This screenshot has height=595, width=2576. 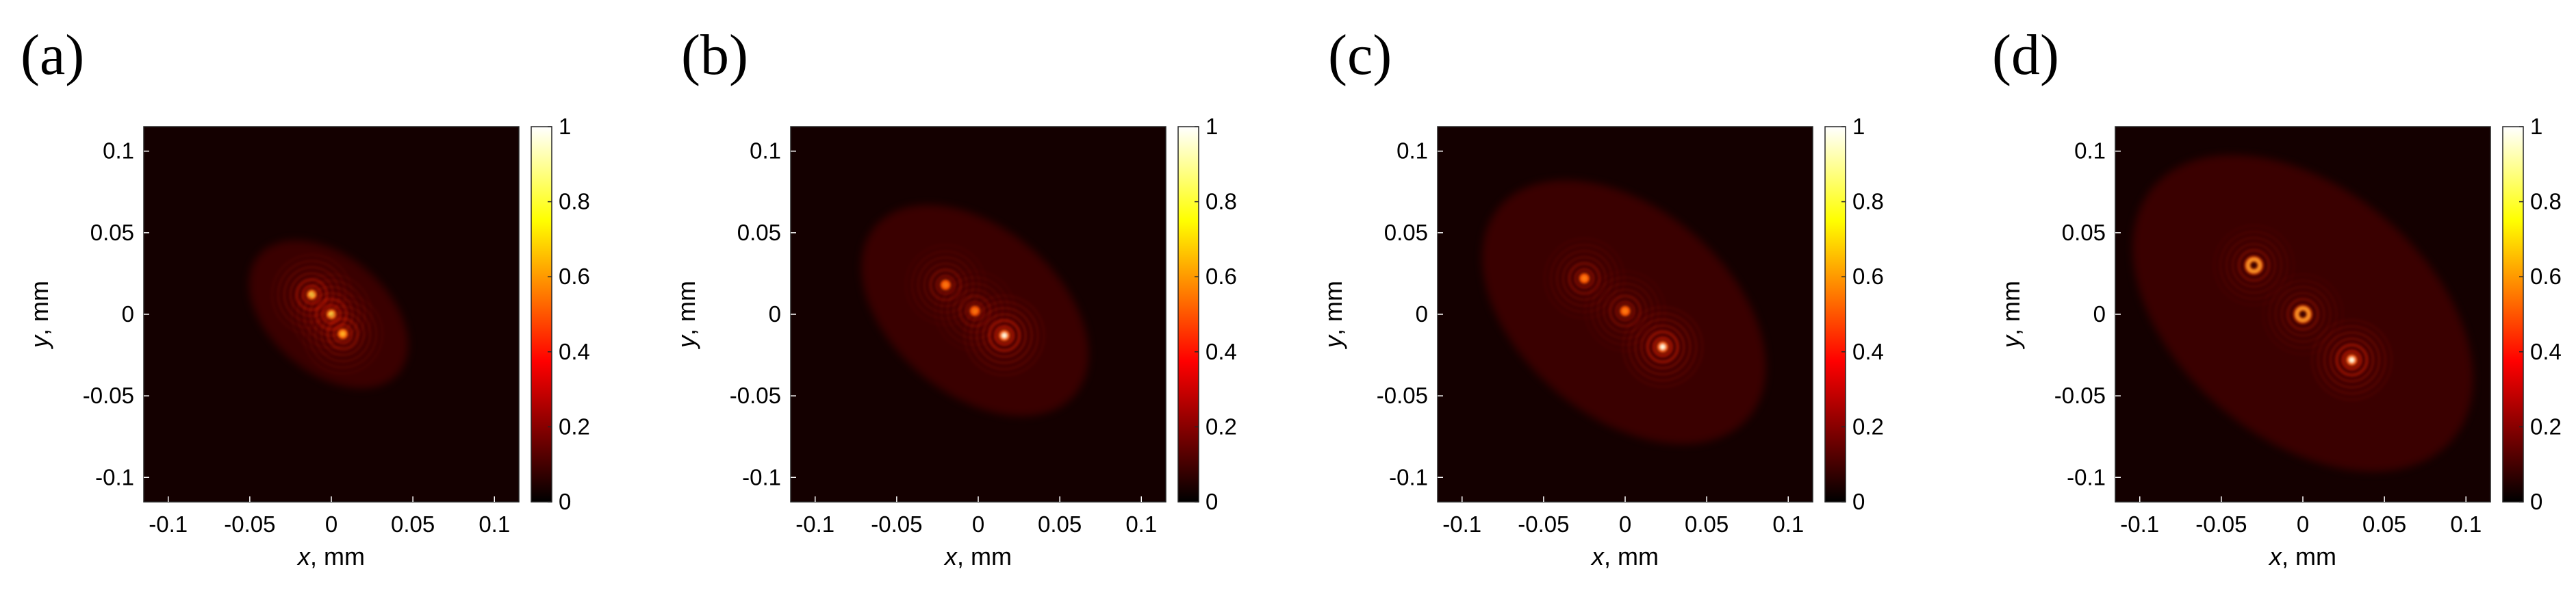 What do you see at coordinates (714, 55) in the screenshot?
I see `panel-label: (b)` at bounding box center [714, 55].